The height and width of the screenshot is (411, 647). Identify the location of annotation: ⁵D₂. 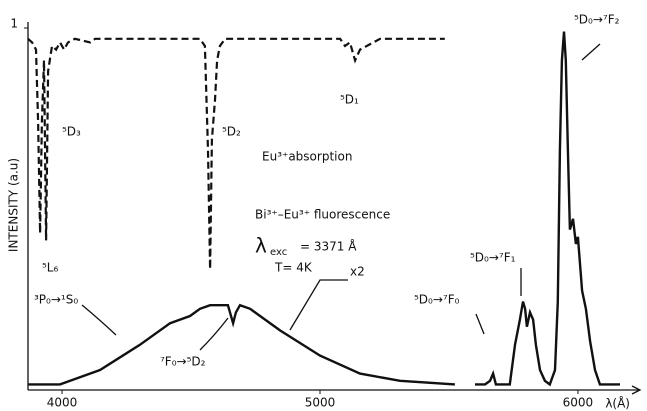
(231, 132).